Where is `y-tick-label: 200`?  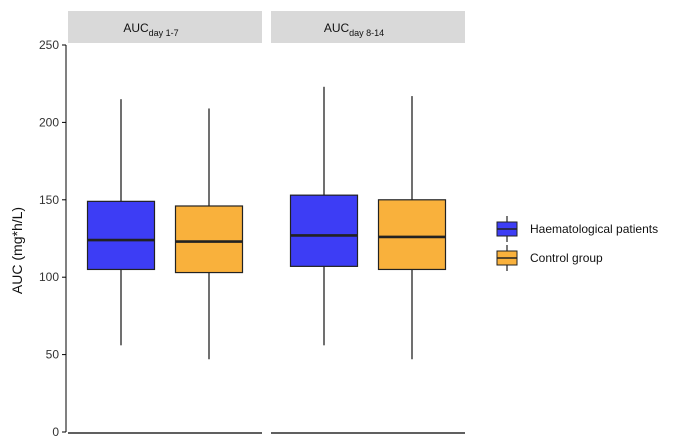
y-tick-label: 200 is located at coordinates (49, 122).